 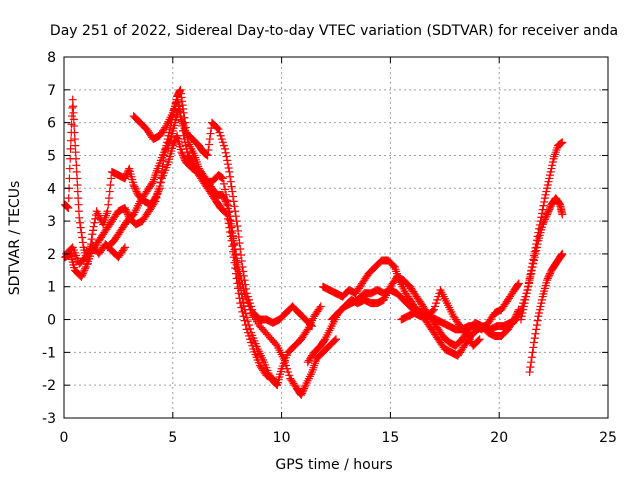 What do you see at coordinates (64, 438) in the screenshot?
I see `x-tick-label: 0` at bounding box center [64, 438].